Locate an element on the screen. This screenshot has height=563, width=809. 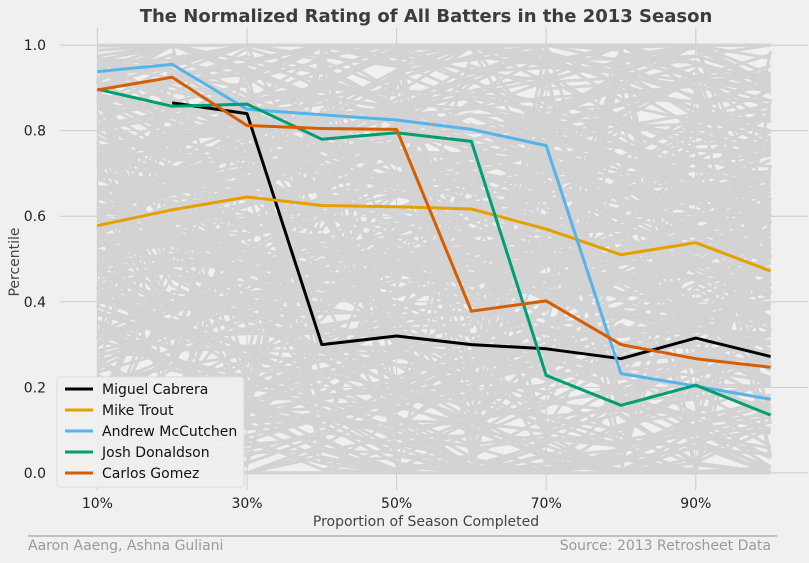
y-tick-label: 0.4 is located at coordinates (35, 303).